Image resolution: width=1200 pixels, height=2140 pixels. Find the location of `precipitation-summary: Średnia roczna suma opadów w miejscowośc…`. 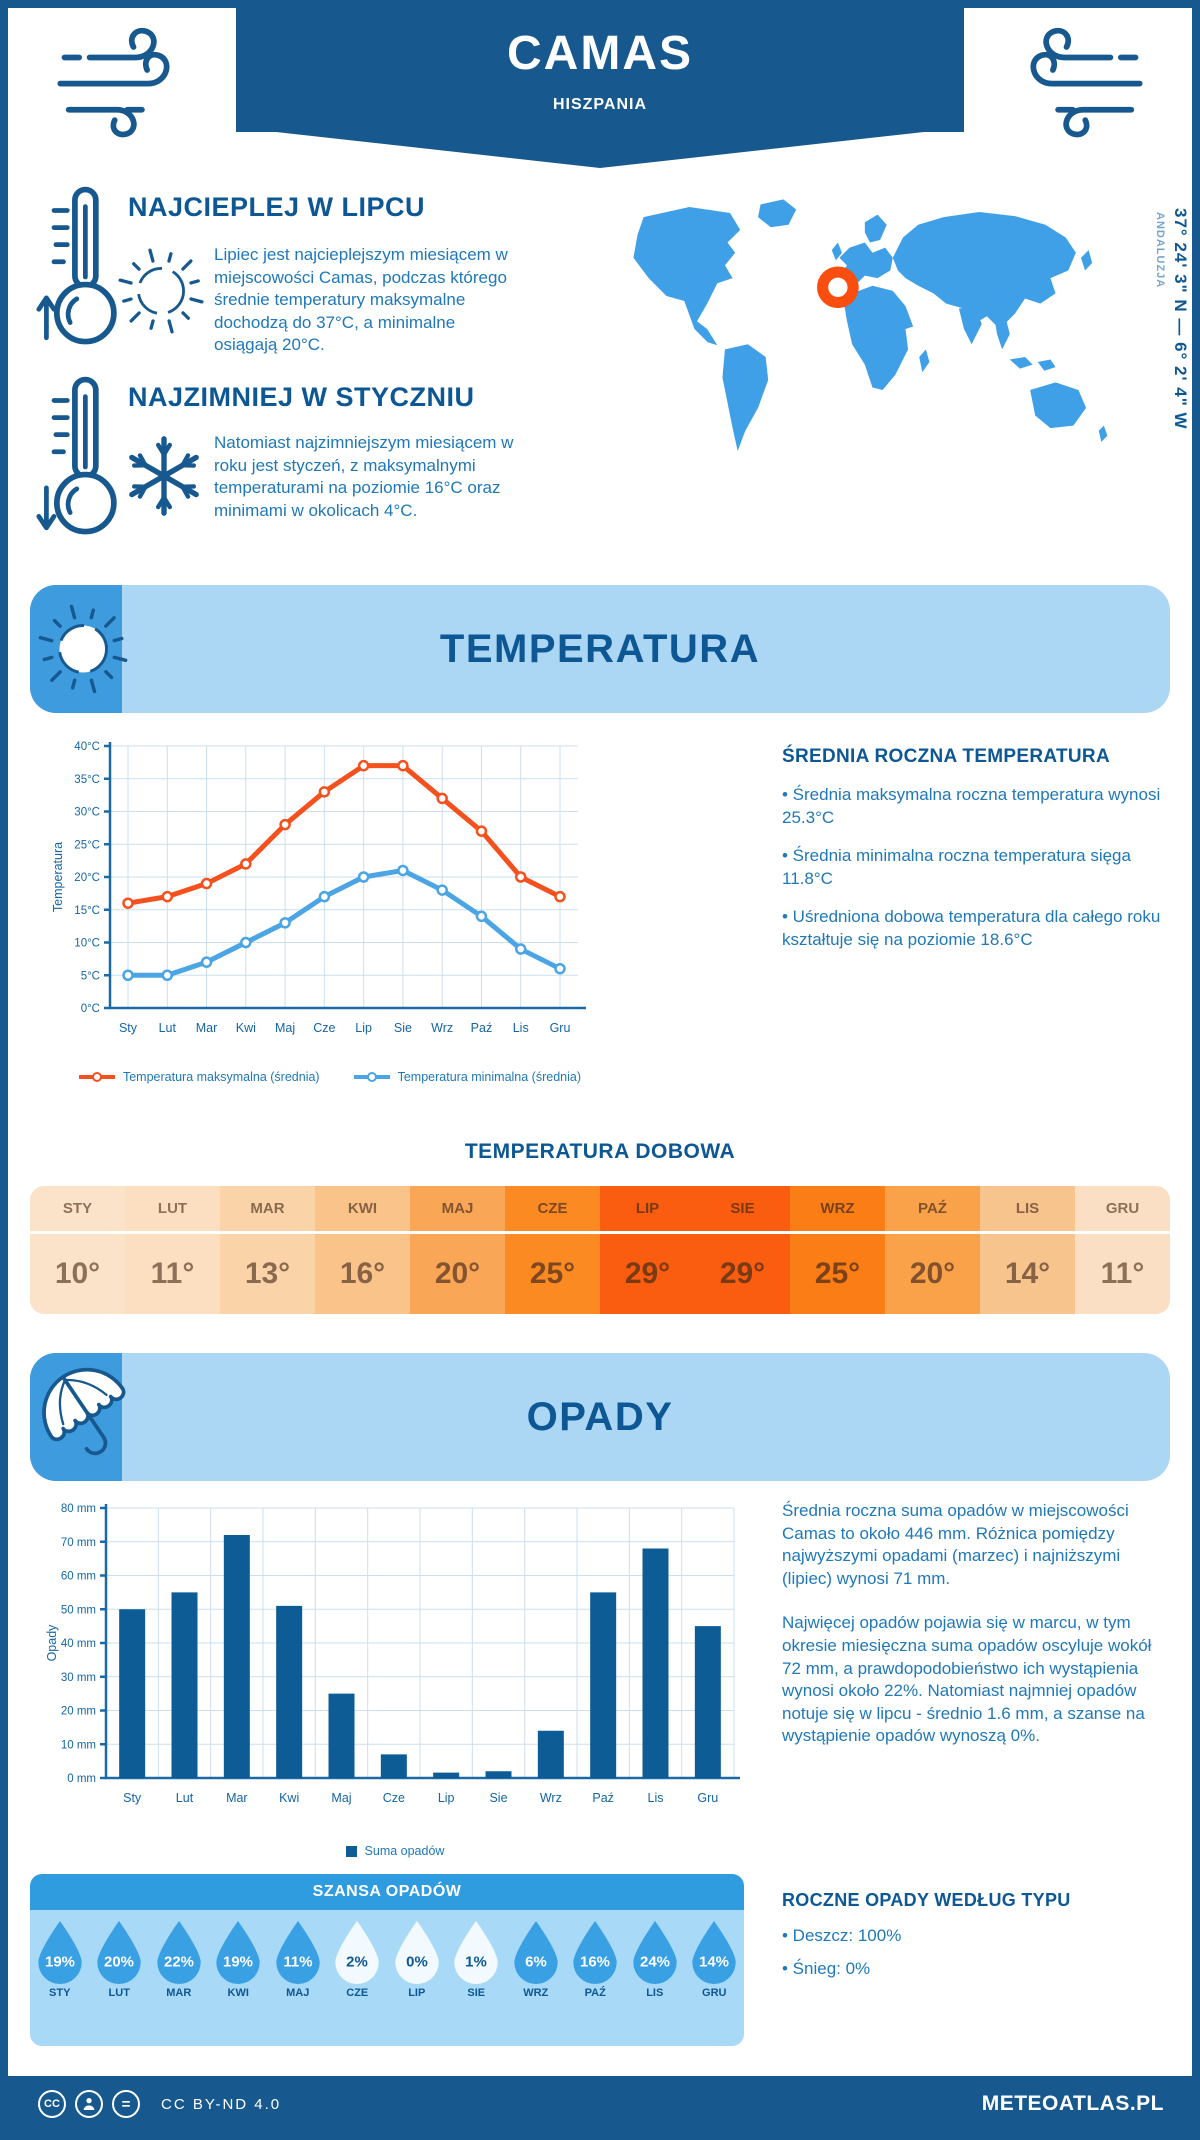

precipitation-summary: Średnia roczna suma opadów w miejscowośc… is located at coordinates (978, 1624).